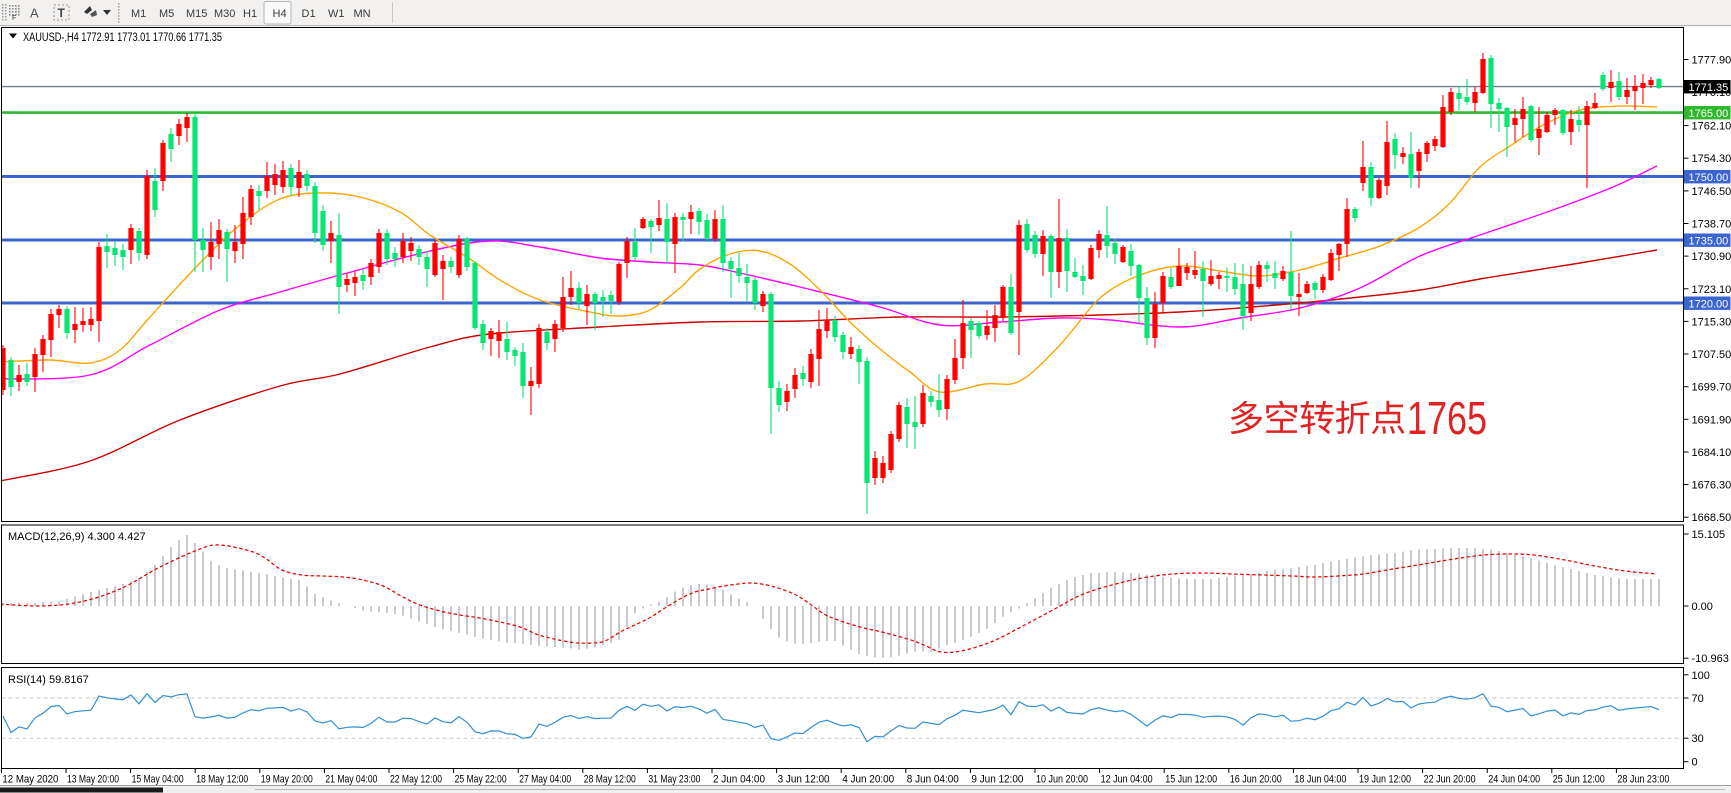  Describe the element at coordinates (1711, 290) in the screenshot. I see `svg-text: 1723.10` at that location.